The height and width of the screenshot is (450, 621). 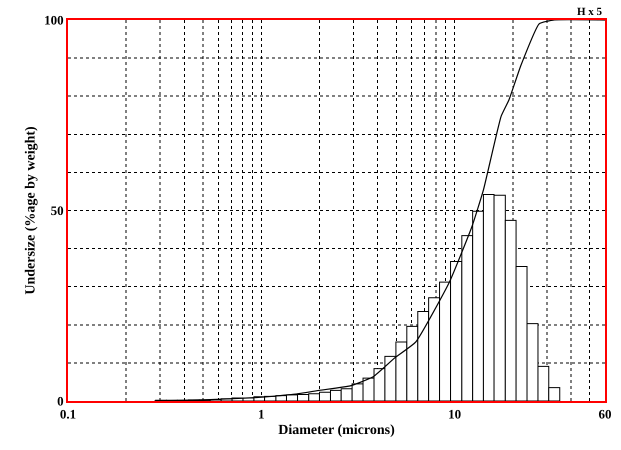 I want to click on y-tick-label: 100, so click(x=54, y=20).